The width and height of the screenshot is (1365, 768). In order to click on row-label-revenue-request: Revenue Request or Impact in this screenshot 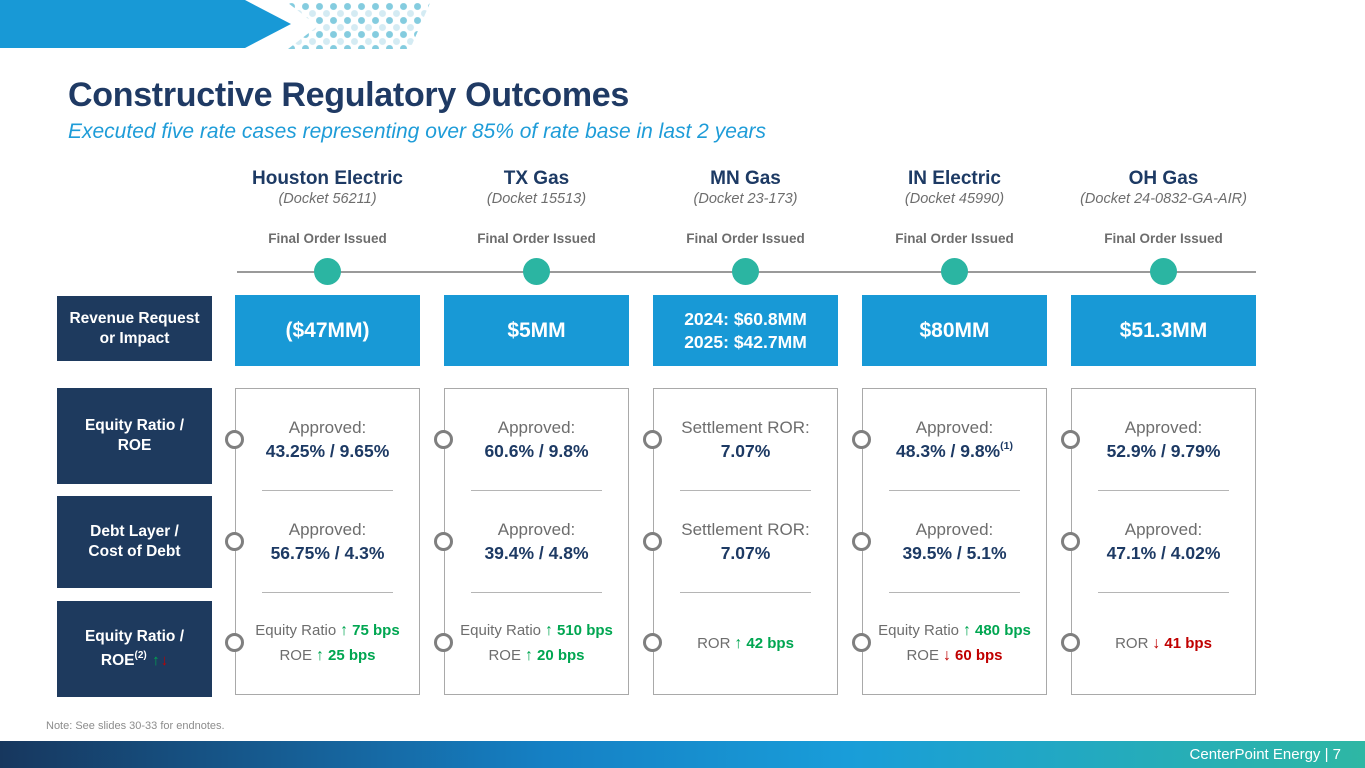, I will do `click(134, 328)`.